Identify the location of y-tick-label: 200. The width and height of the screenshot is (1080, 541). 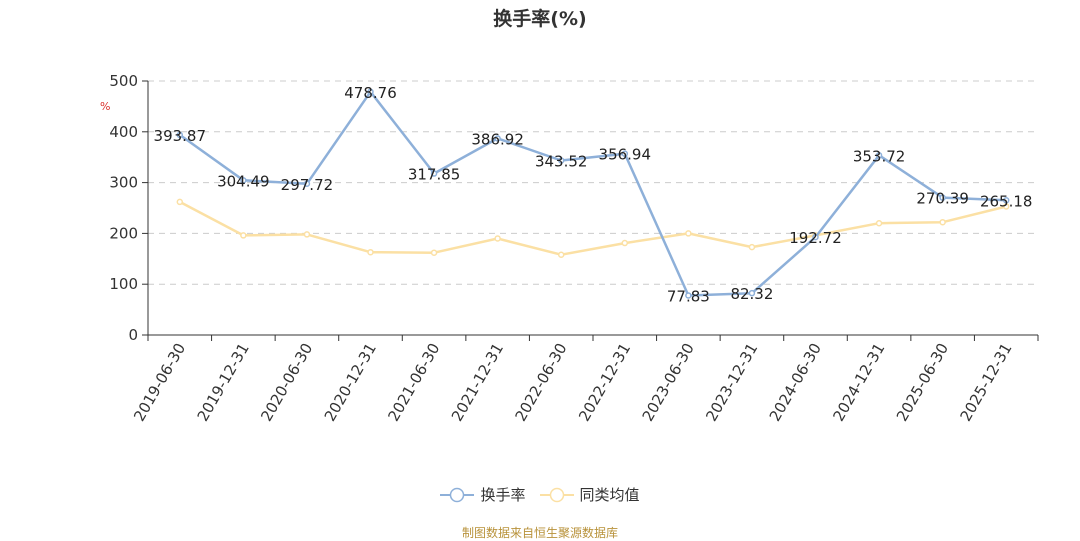
(123, 233).